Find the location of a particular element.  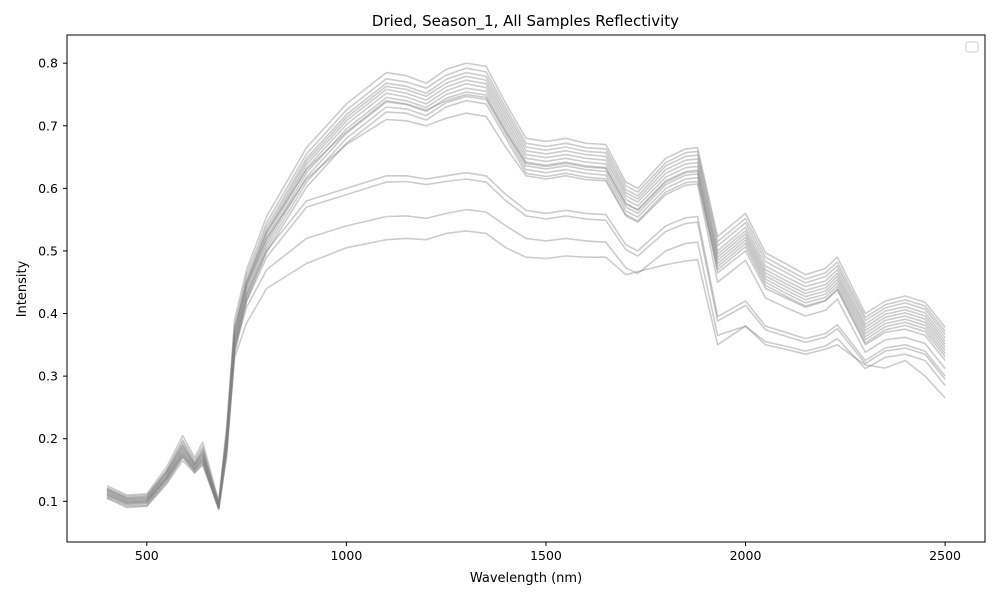

y-tick-label: 0.7 is located at coordinates (48, 125).